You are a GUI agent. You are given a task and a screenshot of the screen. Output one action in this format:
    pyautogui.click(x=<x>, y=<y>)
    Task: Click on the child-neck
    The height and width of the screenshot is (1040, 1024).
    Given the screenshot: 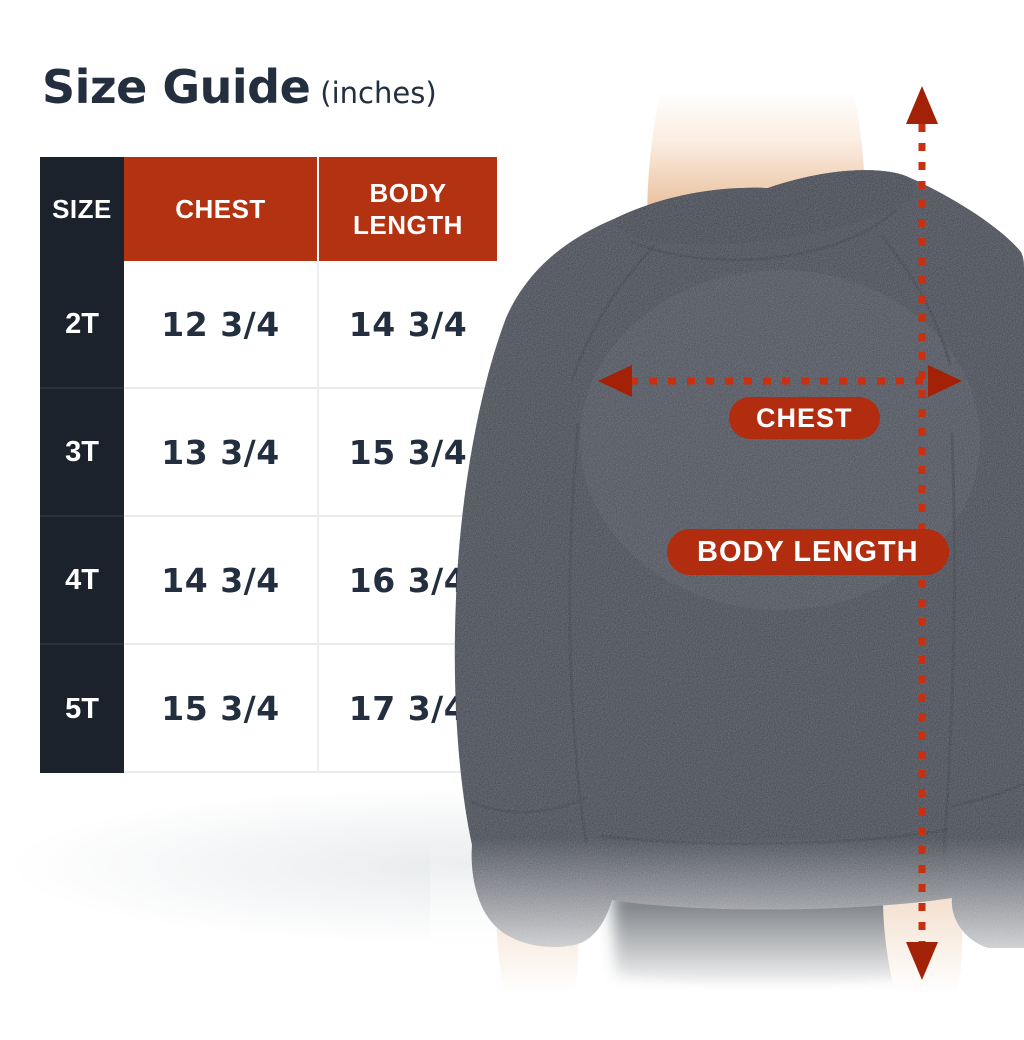 What is the action you would take?
    pyautogui.click(x=756, y=192)
    